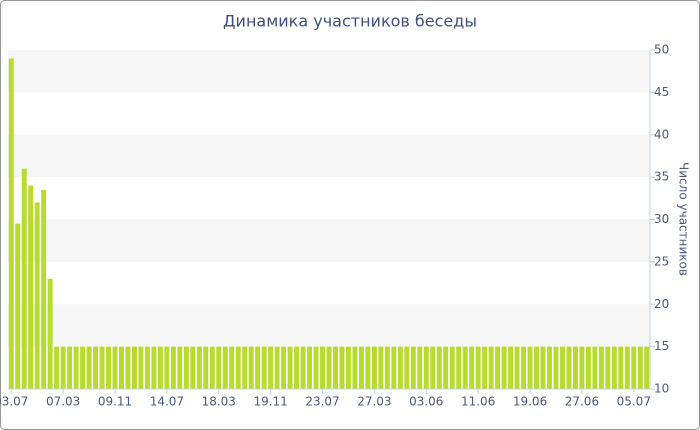  I want to click on x-tick-label: 19.06, so click(530, 402).